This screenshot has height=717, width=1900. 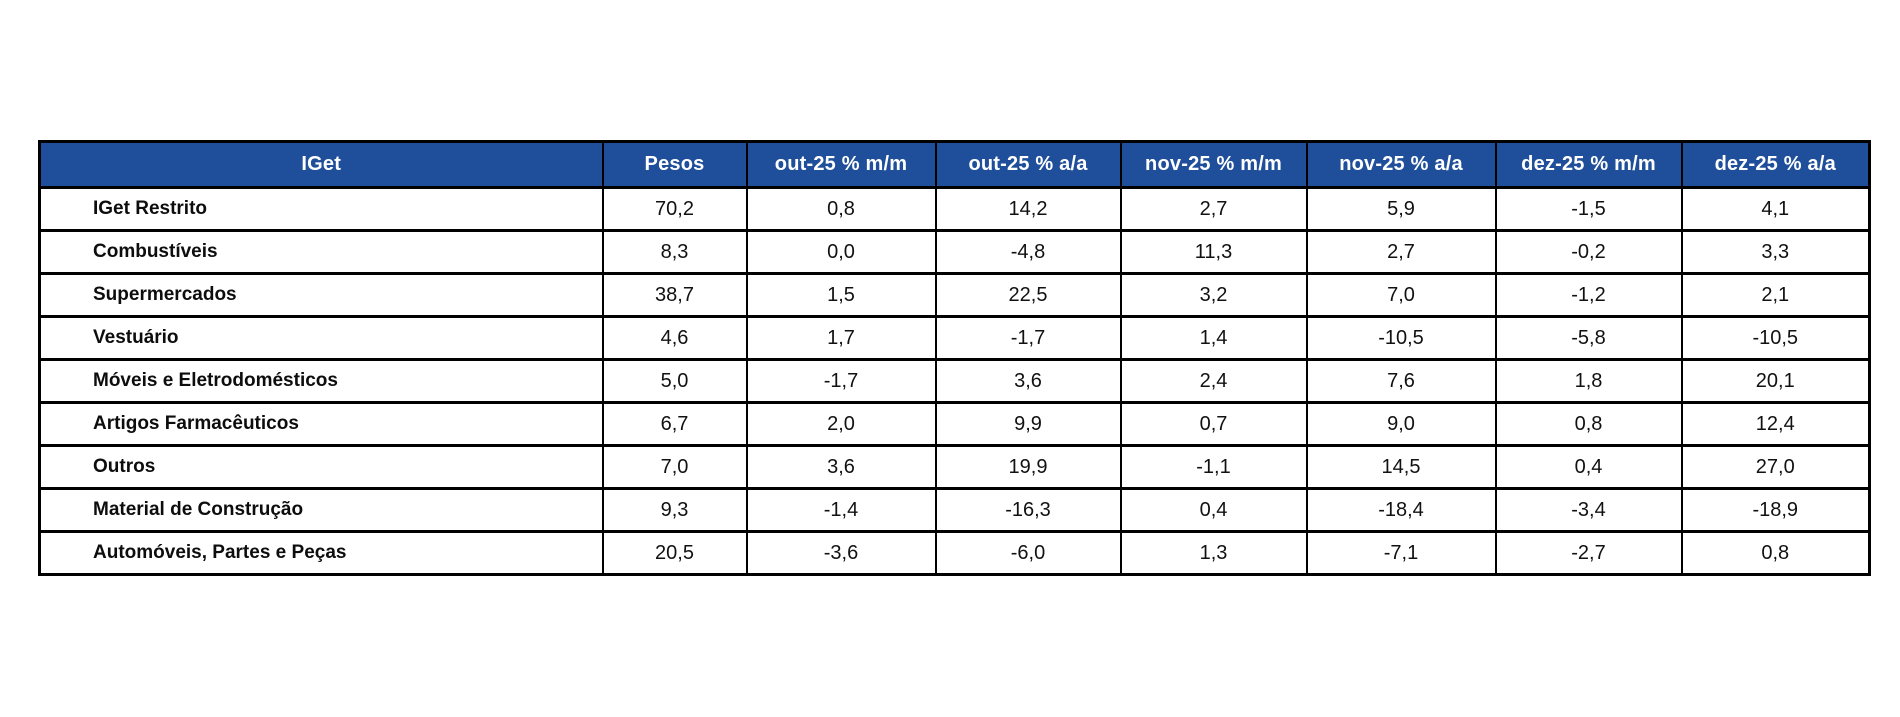 What do you see at coordinates (674, 164) in the screenshot?
I see `column-header-pesos: Pesos` at bounding box center [674, 164].